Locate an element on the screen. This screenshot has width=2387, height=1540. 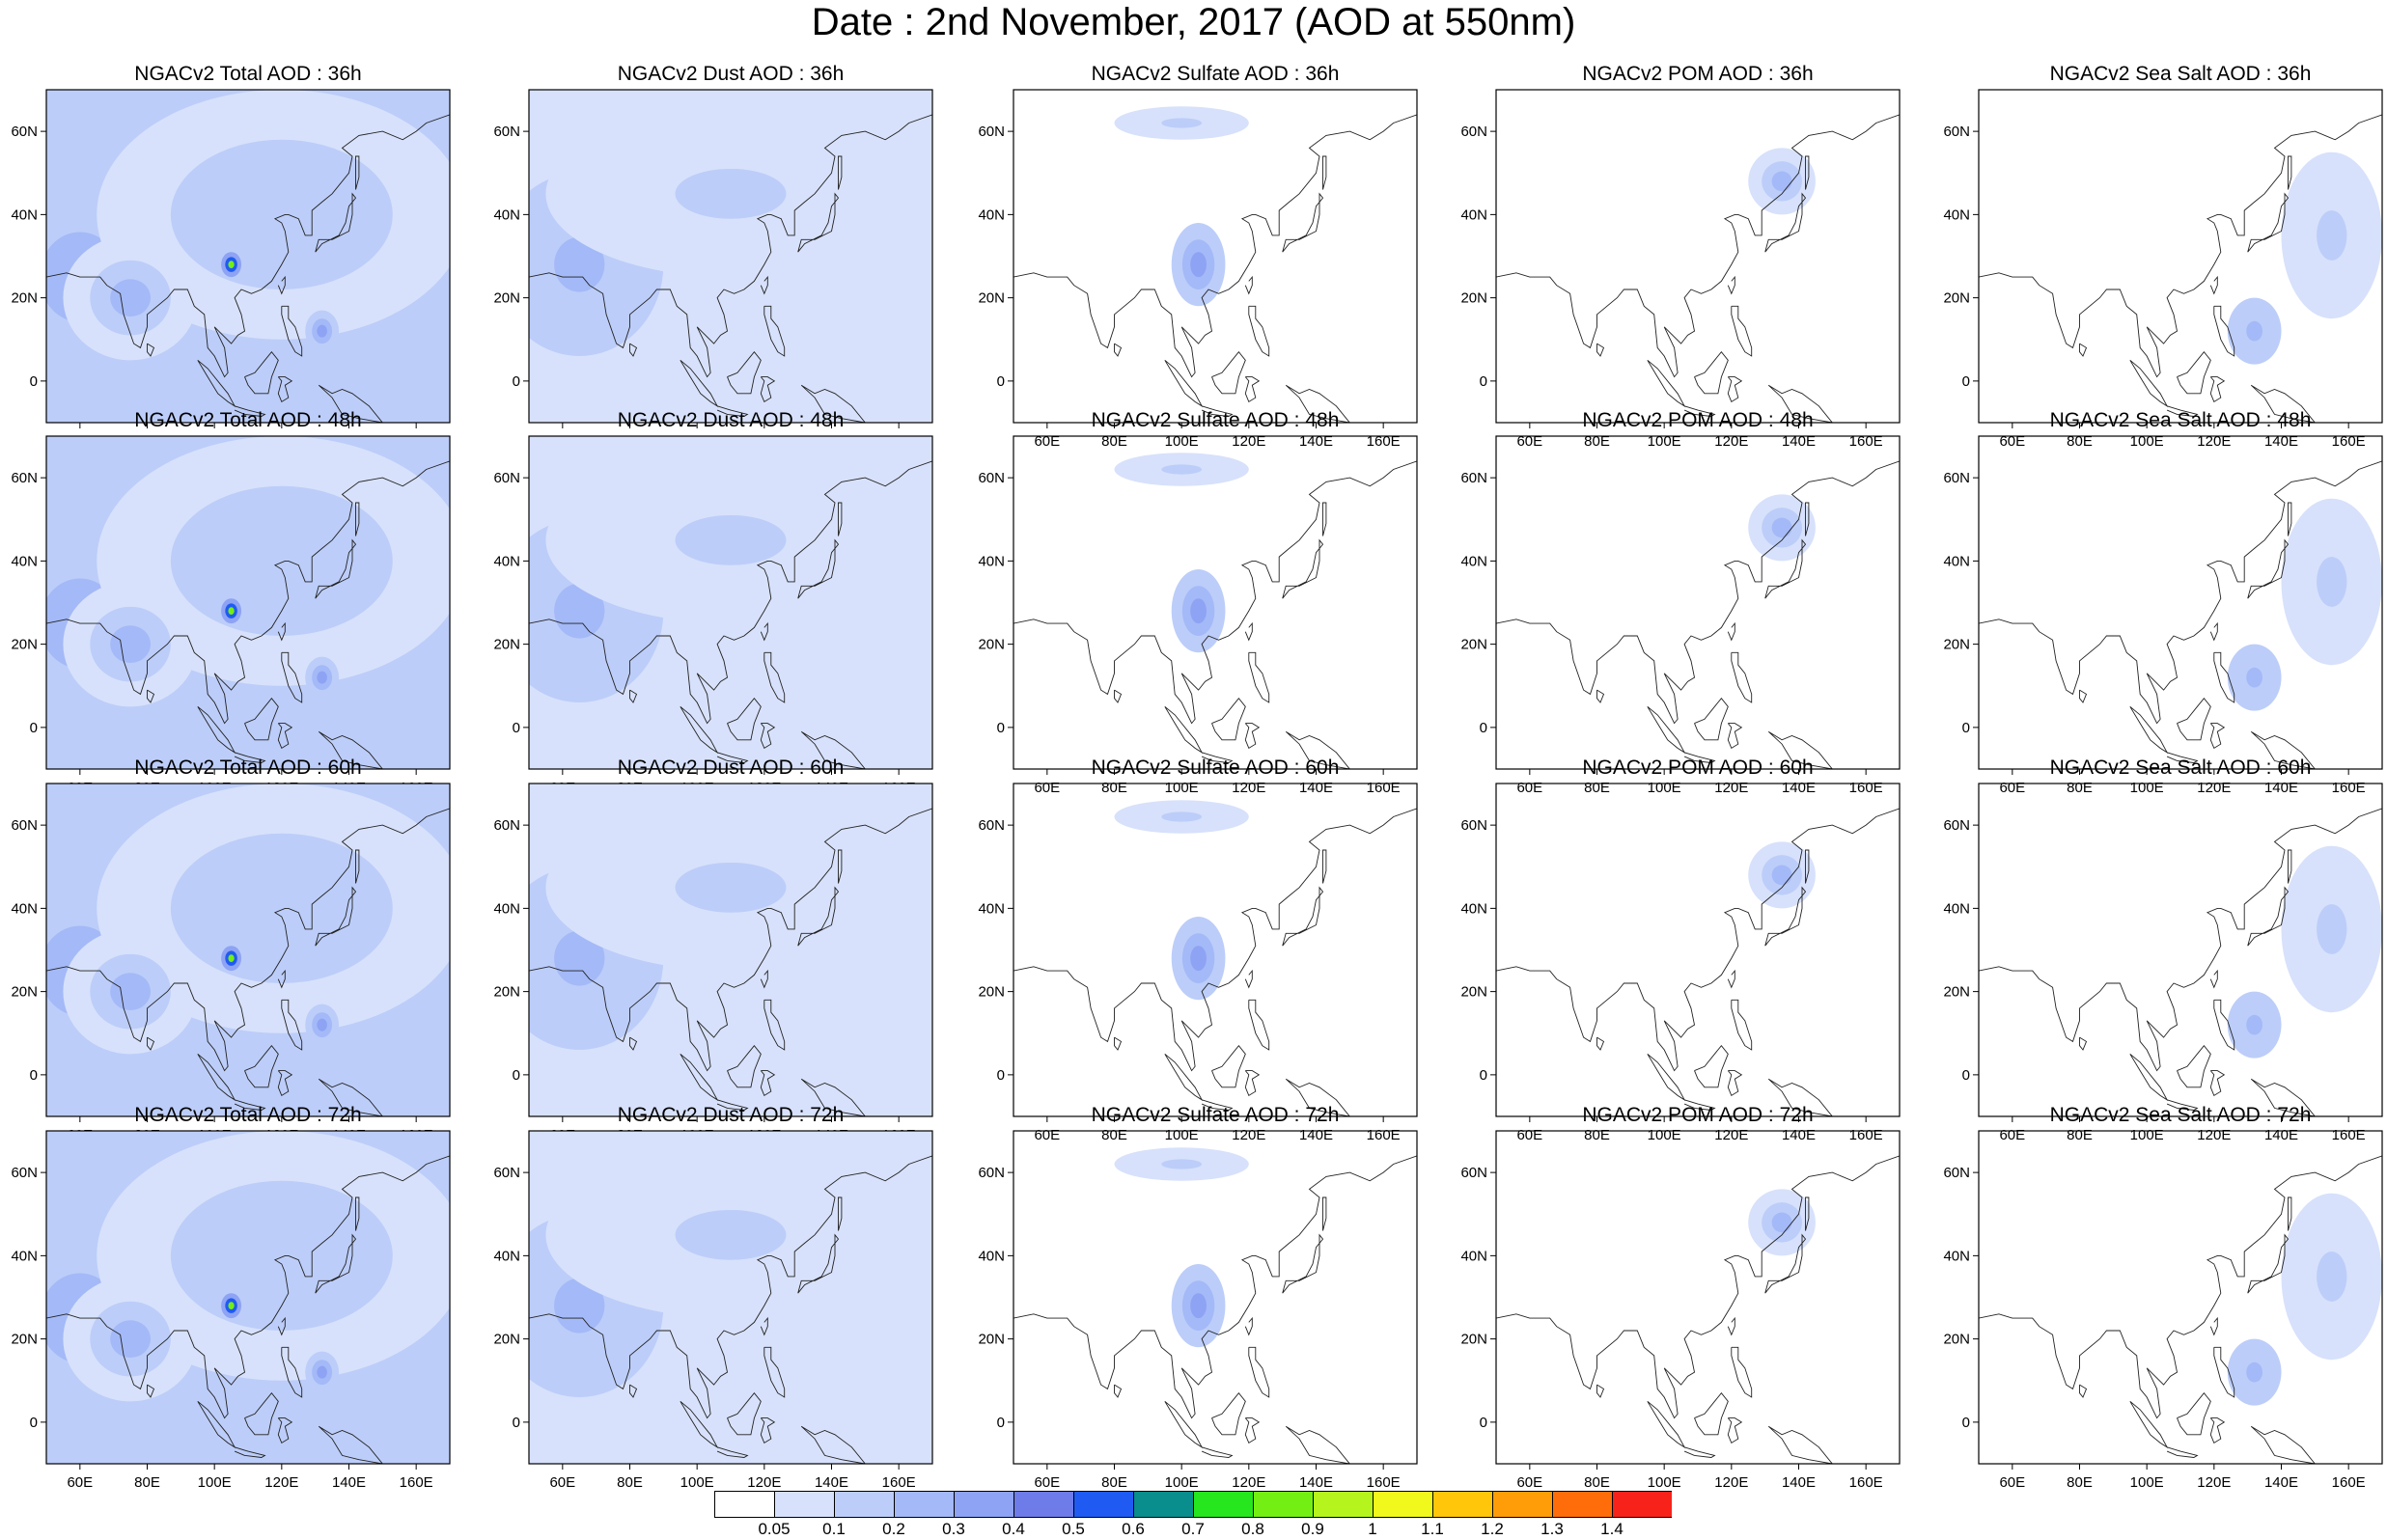
colorbar-label: 0.7 is located at coordinates (1193, 1529).